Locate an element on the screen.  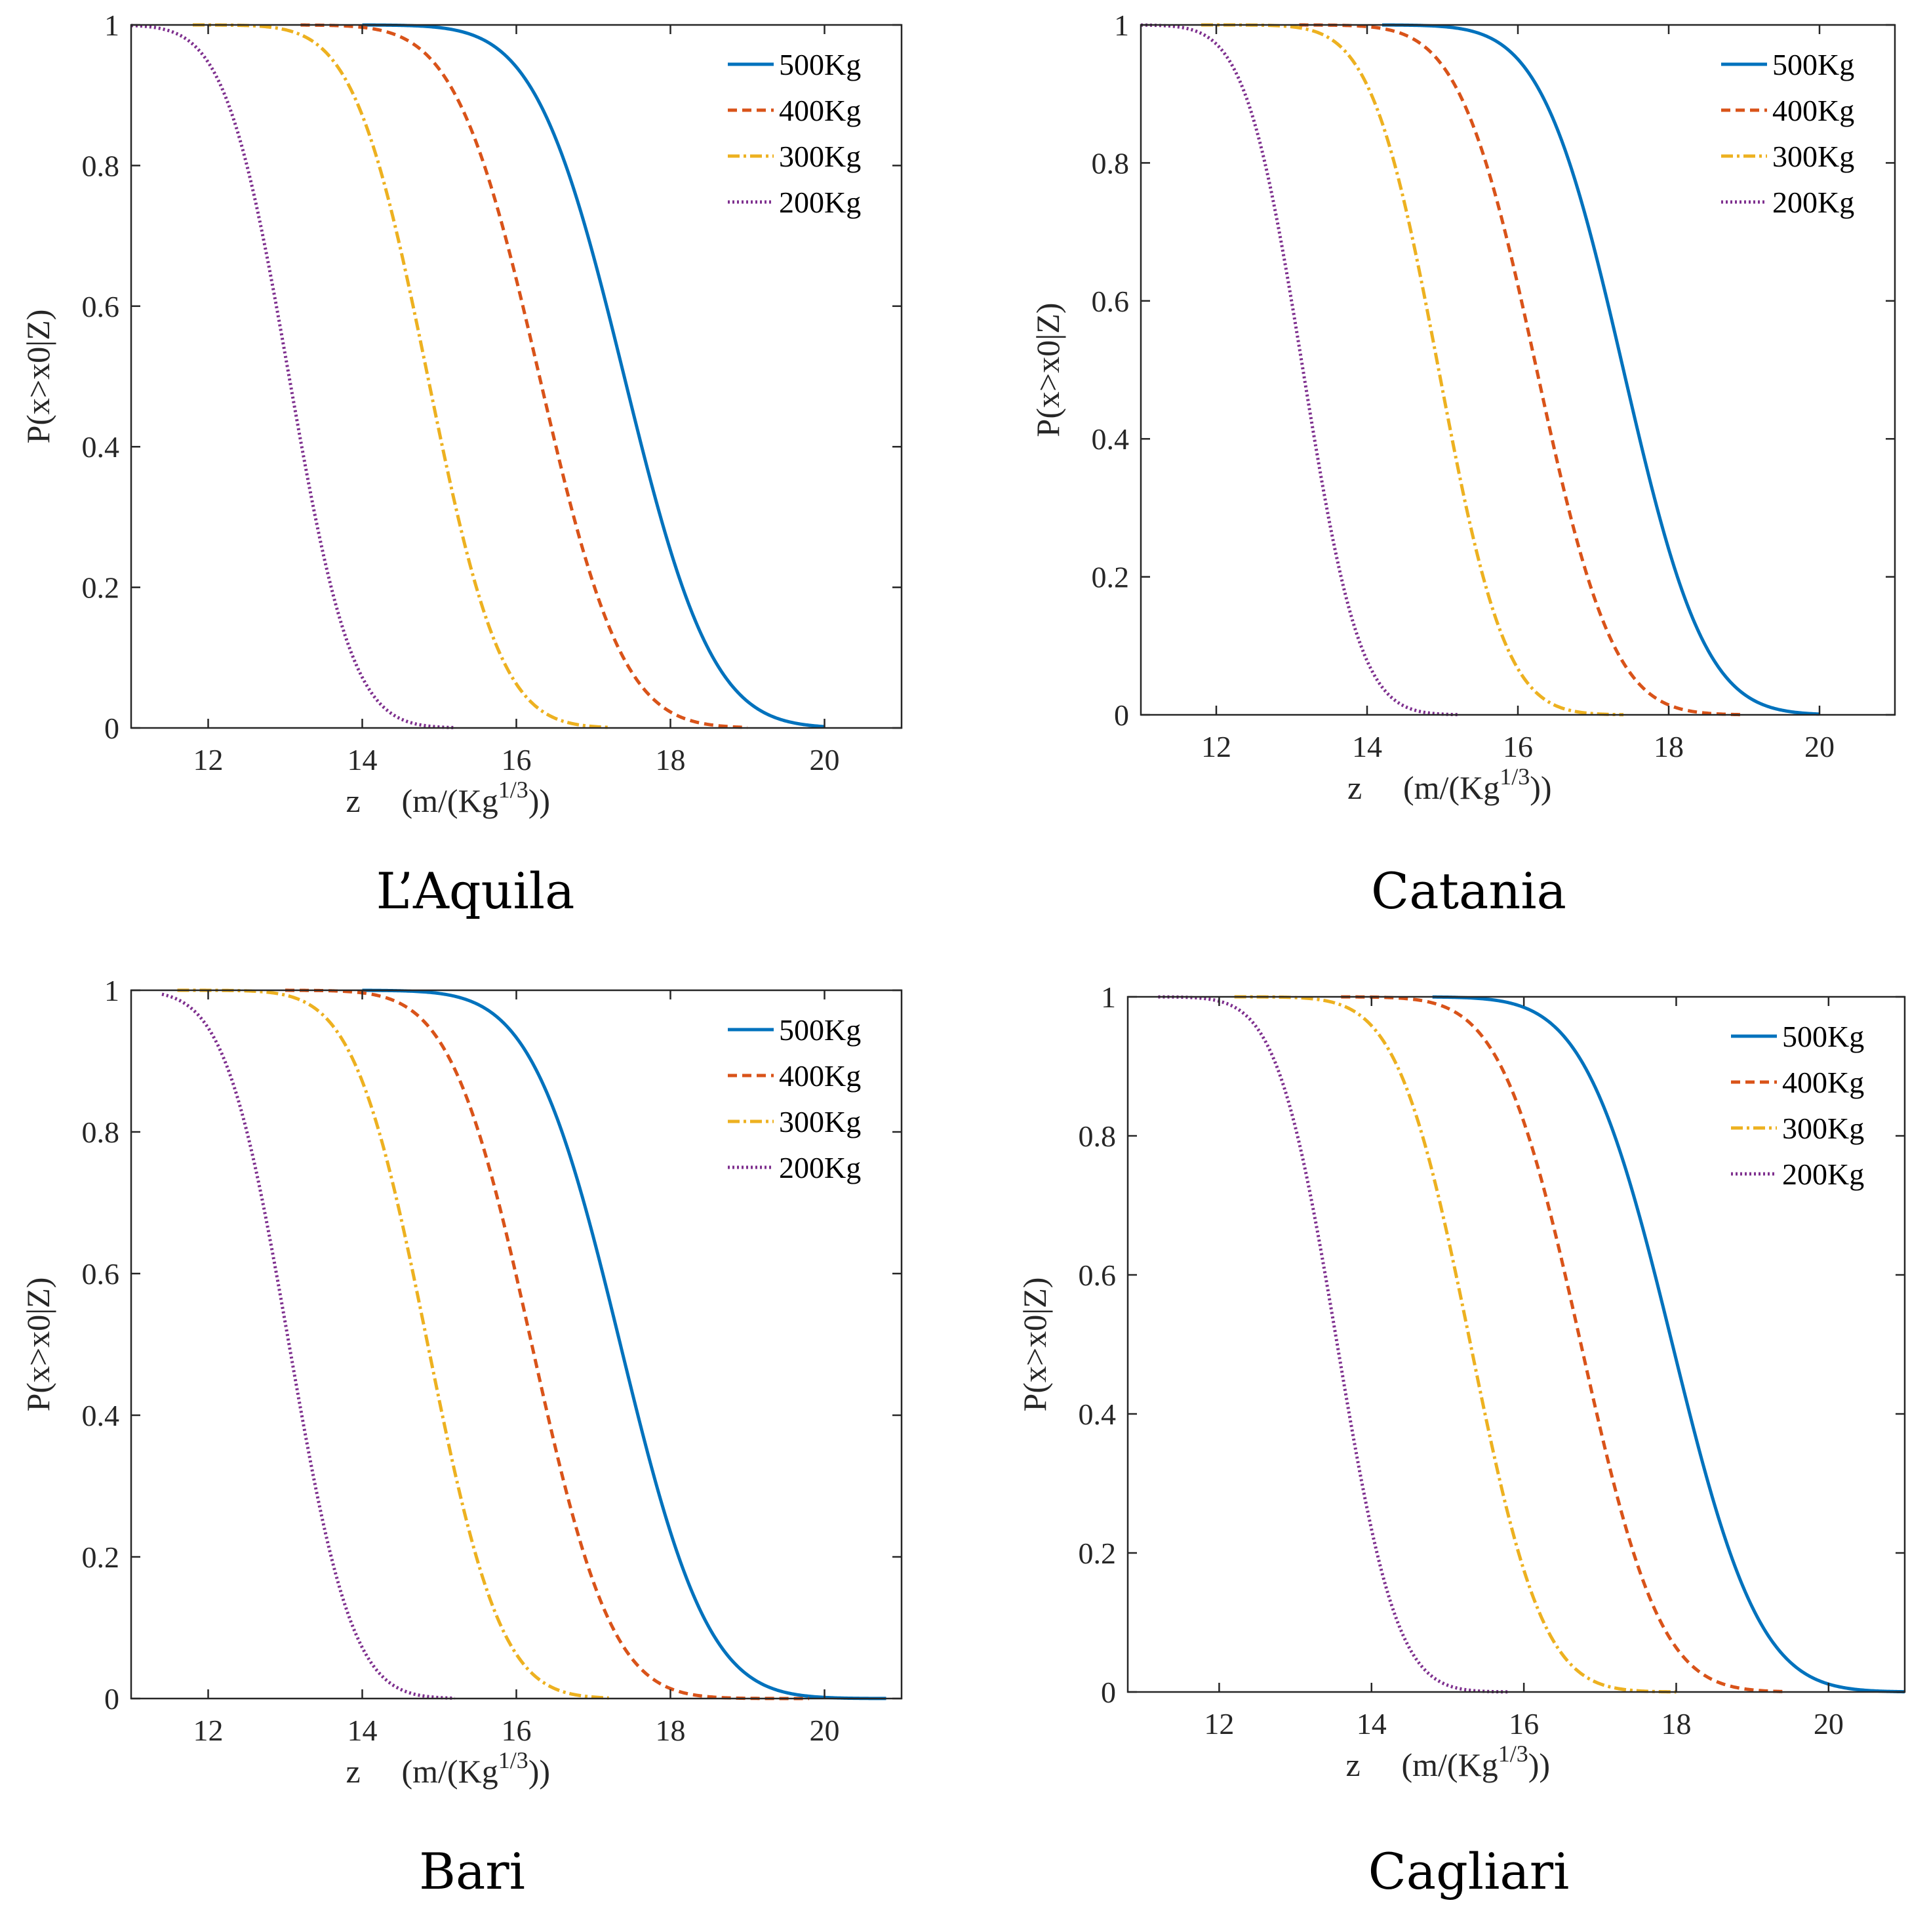
panel-3-series-300Kg-curve is located at coordinates (393, 1344).